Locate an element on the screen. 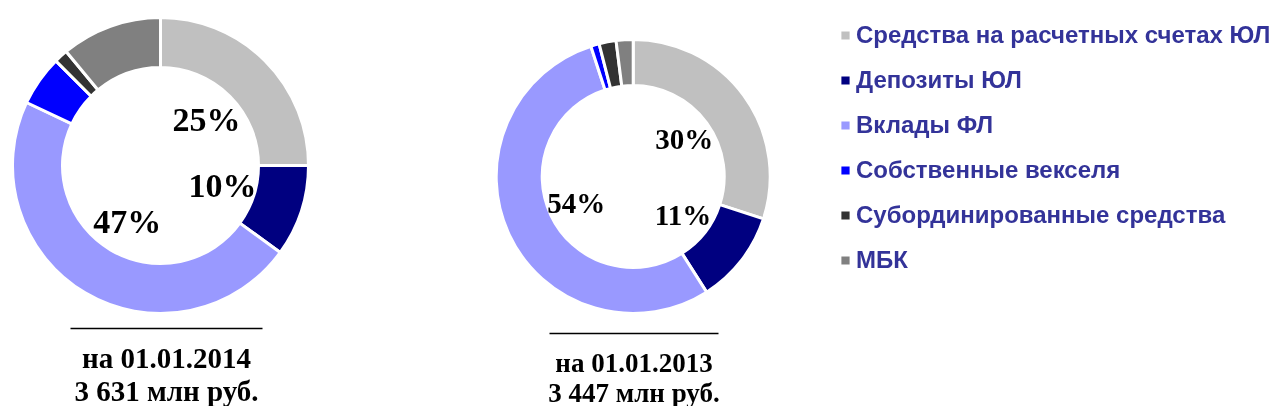 This screenshot has width=1281, height=406. data-label: 11% is located at coordinates (683, 215).